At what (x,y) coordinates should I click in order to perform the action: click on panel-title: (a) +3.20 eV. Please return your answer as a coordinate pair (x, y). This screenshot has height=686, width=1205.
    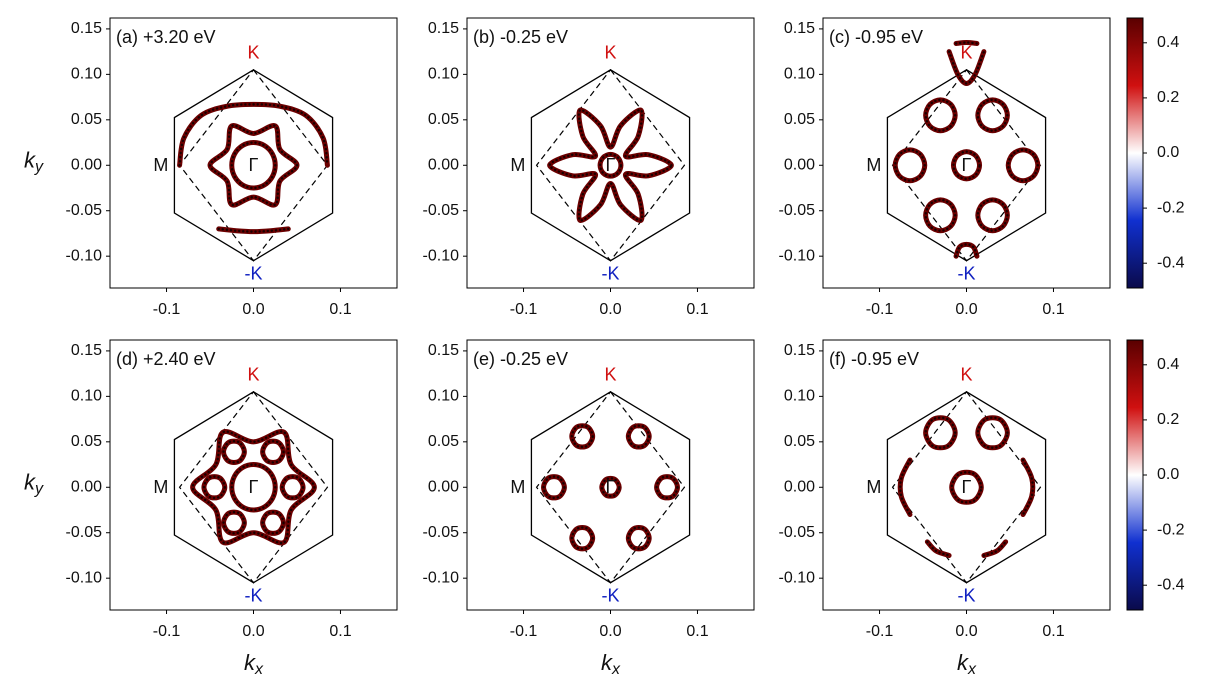
    Looking at the image, I should click on (166, 37).